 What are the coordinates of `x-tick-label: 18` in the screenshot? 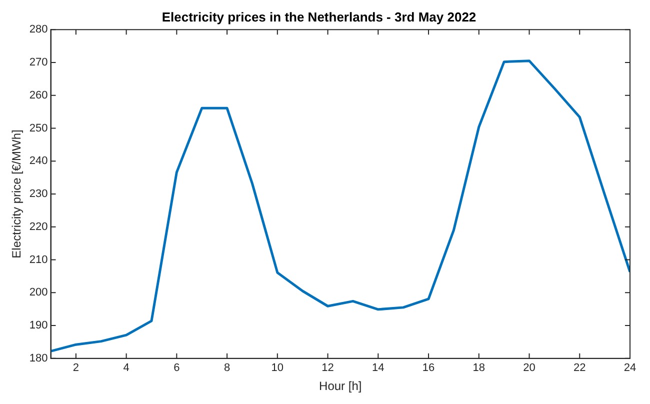 It's located at (479, 368).